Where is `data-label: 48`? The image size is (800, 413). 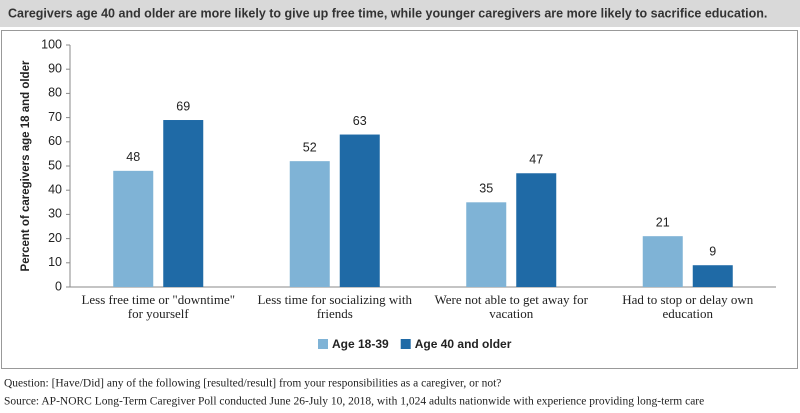
data-label: 48 is located at coordinates (133, 157).